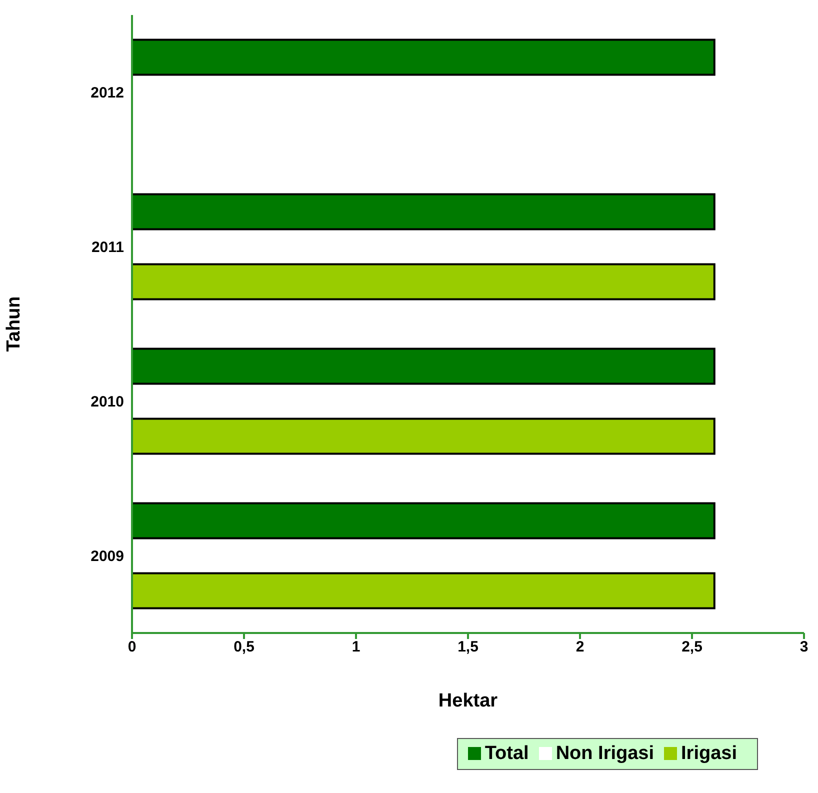 The width and height of the screenshot is (818, 793). What do you see at coordinates (804, 647) in the screenshot?
I see `x-tick-label: 3` at bounding box center [804, 647].